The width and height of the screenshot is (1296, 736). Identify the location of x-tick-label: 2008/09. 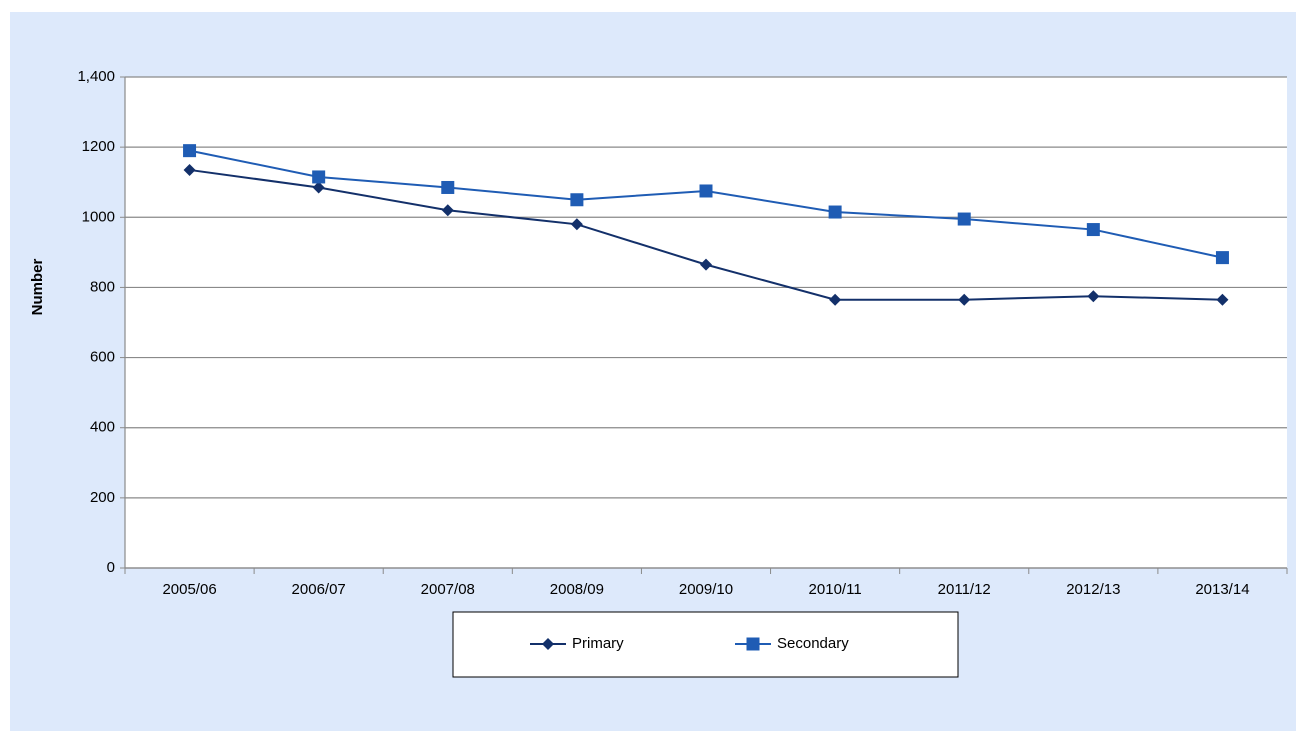
(577, 589).